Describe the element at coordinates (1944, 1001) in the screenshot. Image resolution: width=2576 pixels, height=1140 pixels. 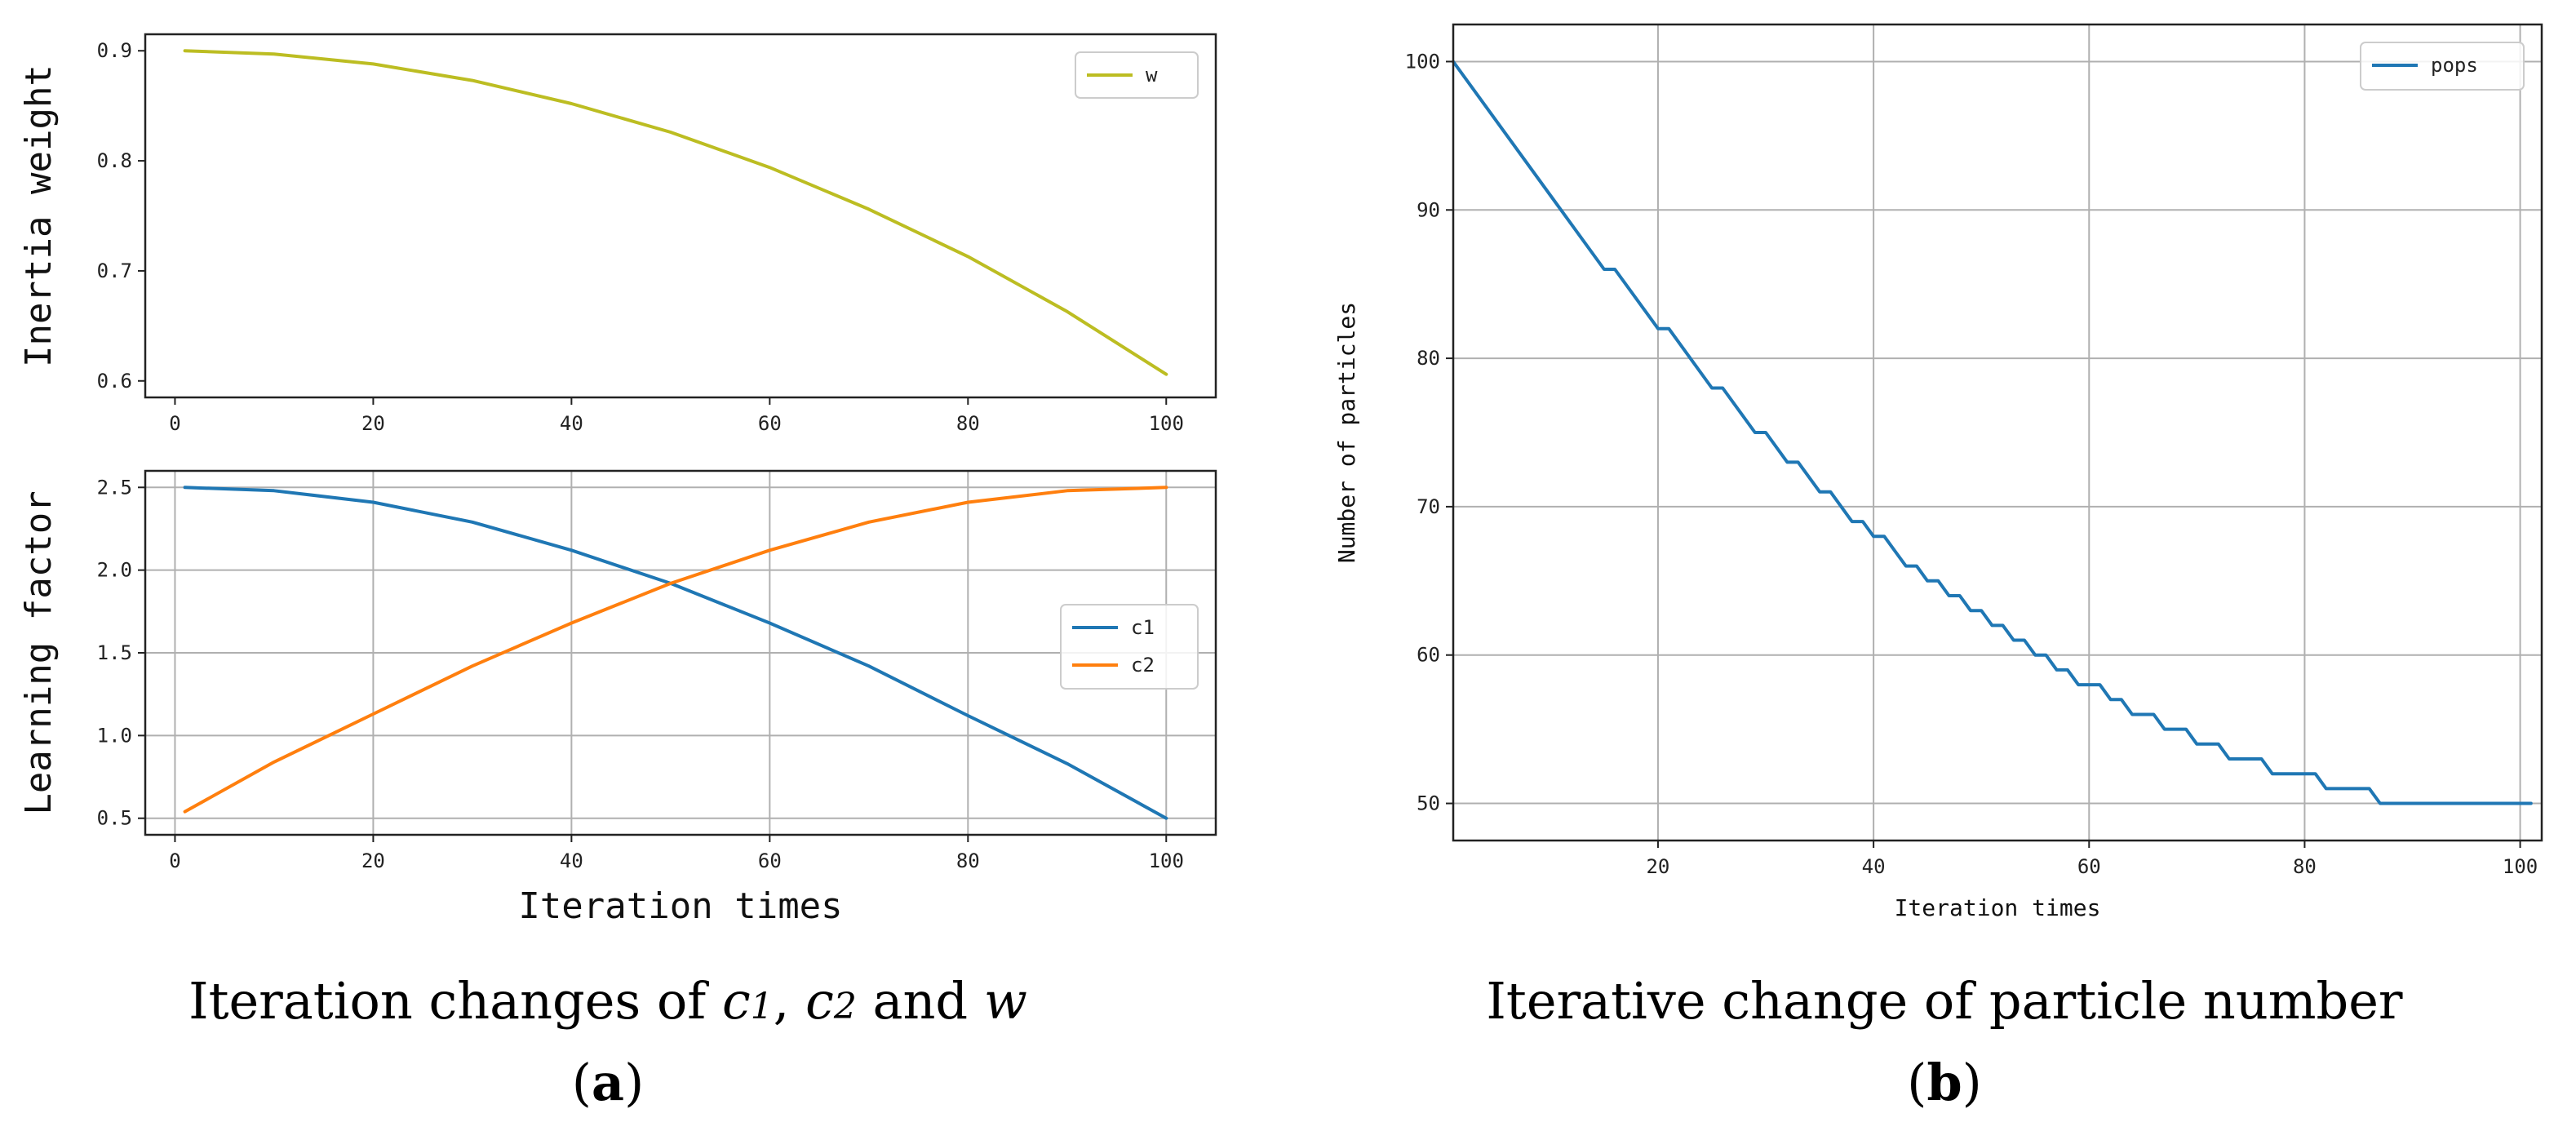
I see `caption-b: Iterative change of particle number` at that location.